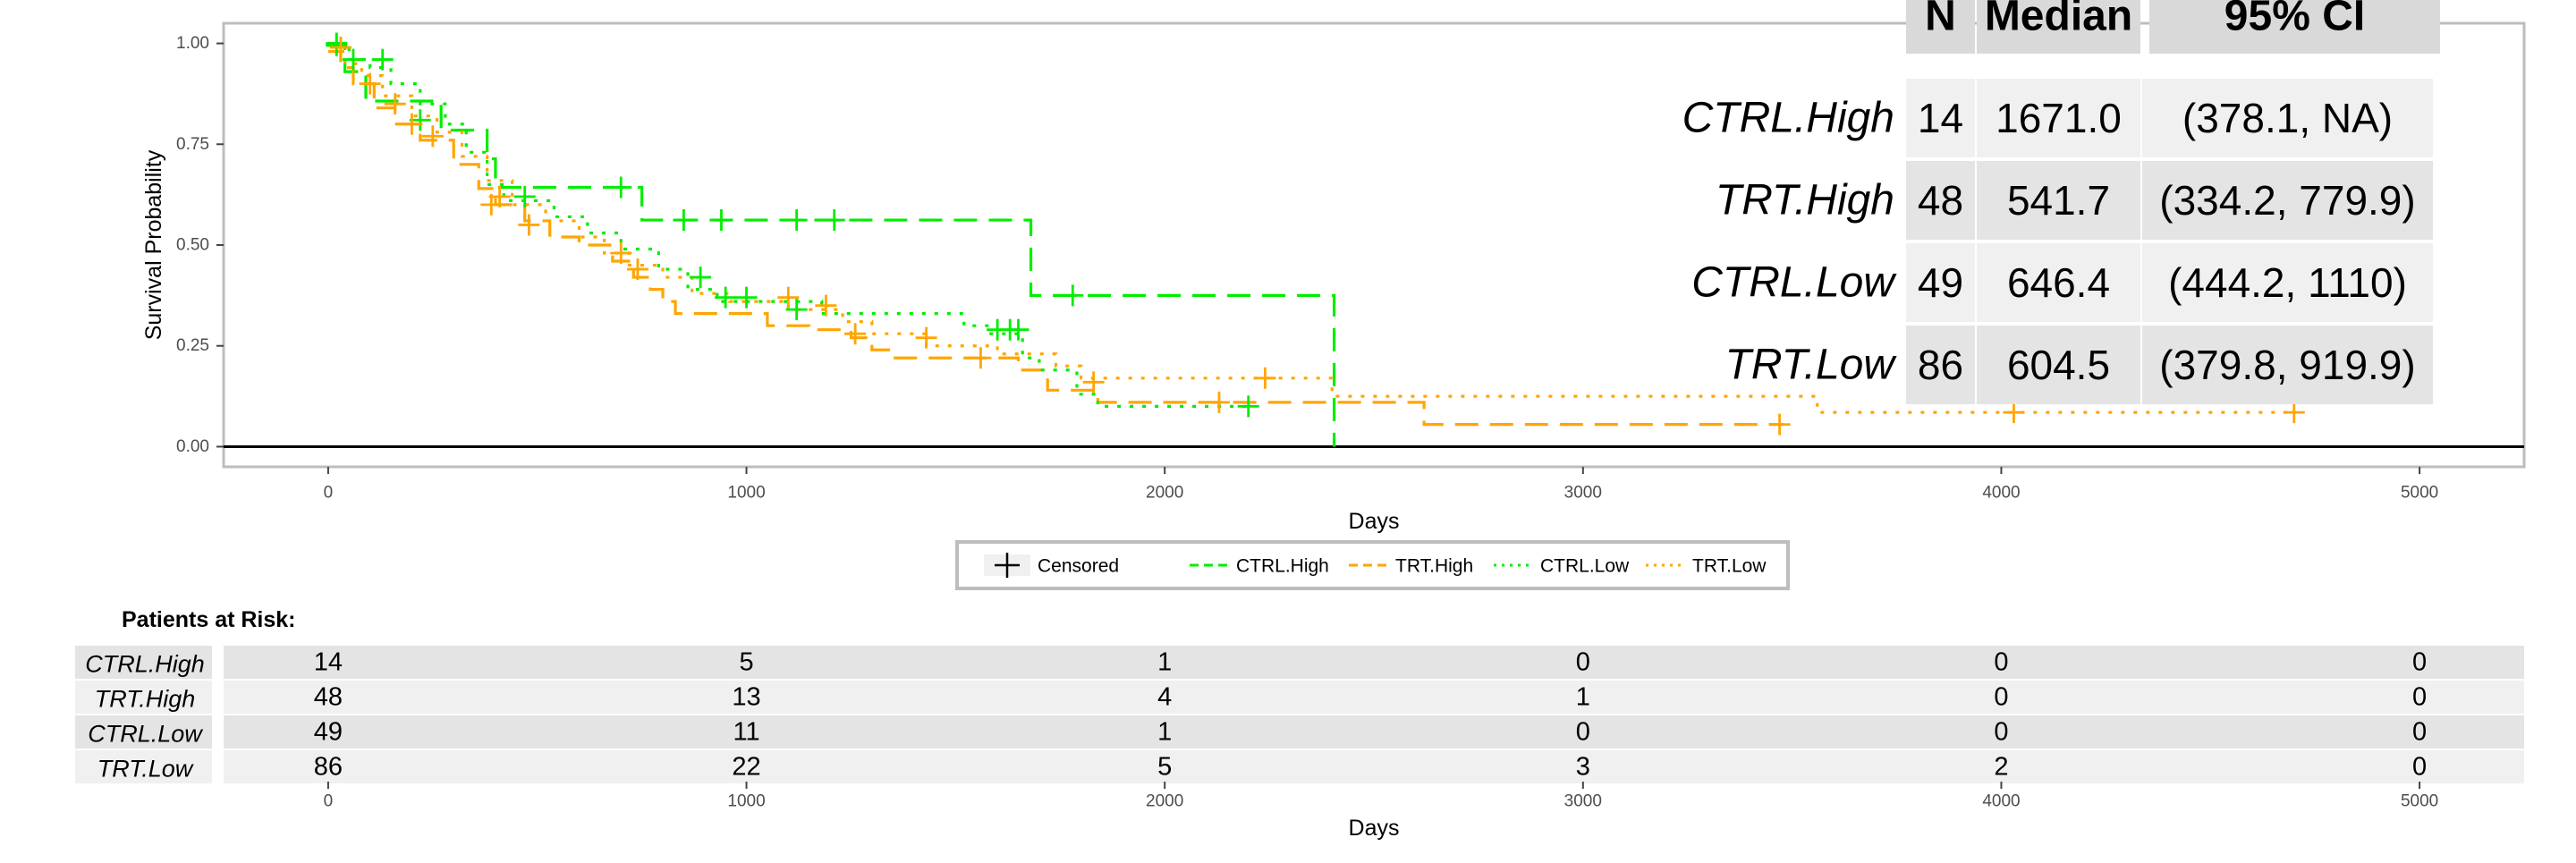  Describe the element at coordinates (192, 144) in the screenshot. I see `y-tick-label: 0.75` at that location.